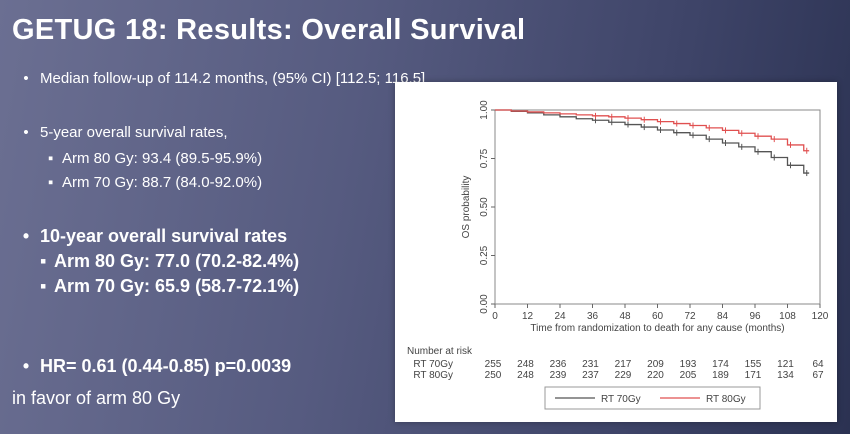 The width and height of the screenshot is (850, 434). I want to click on x-tick-label: 72, so click(690, 316).